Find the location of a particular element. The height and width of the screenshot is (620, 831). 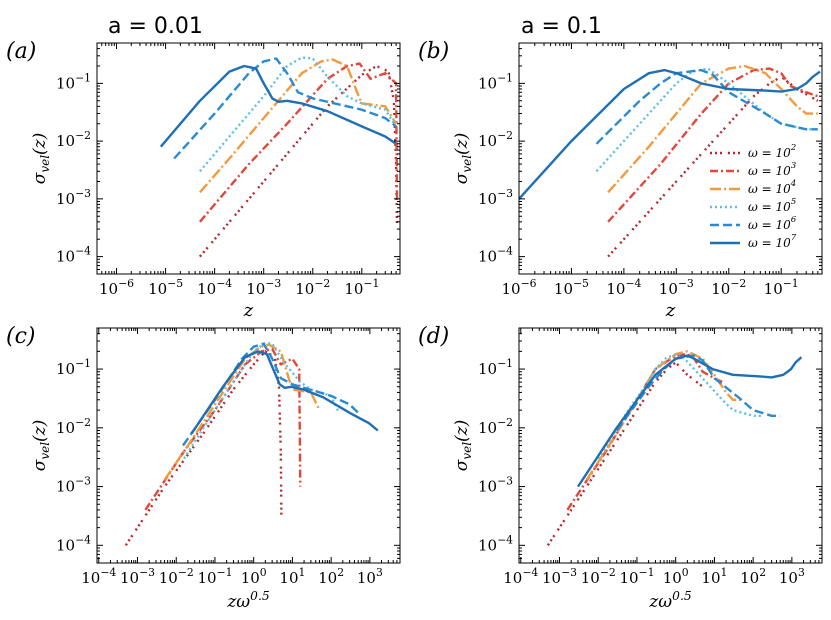

legend-entry: ω = 107 is located at coordinates (772, 241).